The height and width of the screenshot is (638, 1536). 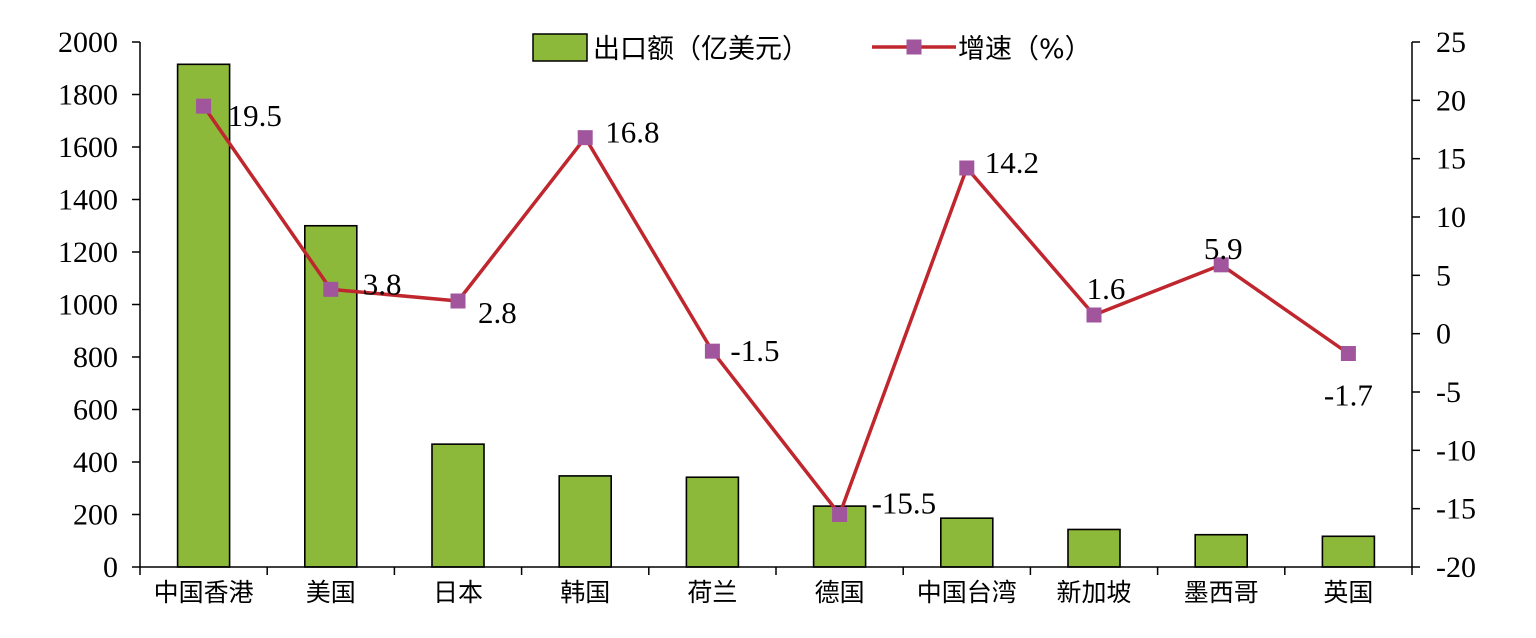 I want to click on category-label-9: 英国, so click(x=1348, y=592).